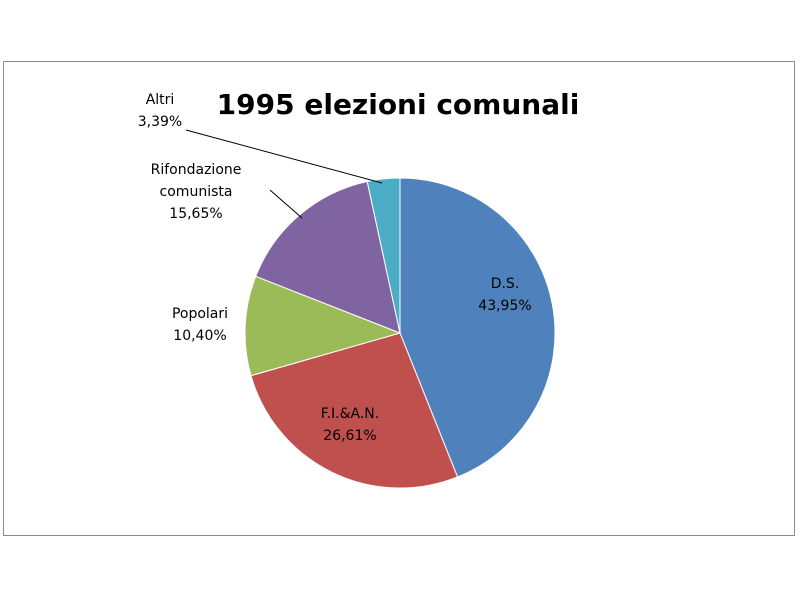 The image size is (800, 600). I want to click on slice-name-label: F.I.&A.N., so click(350, 414).